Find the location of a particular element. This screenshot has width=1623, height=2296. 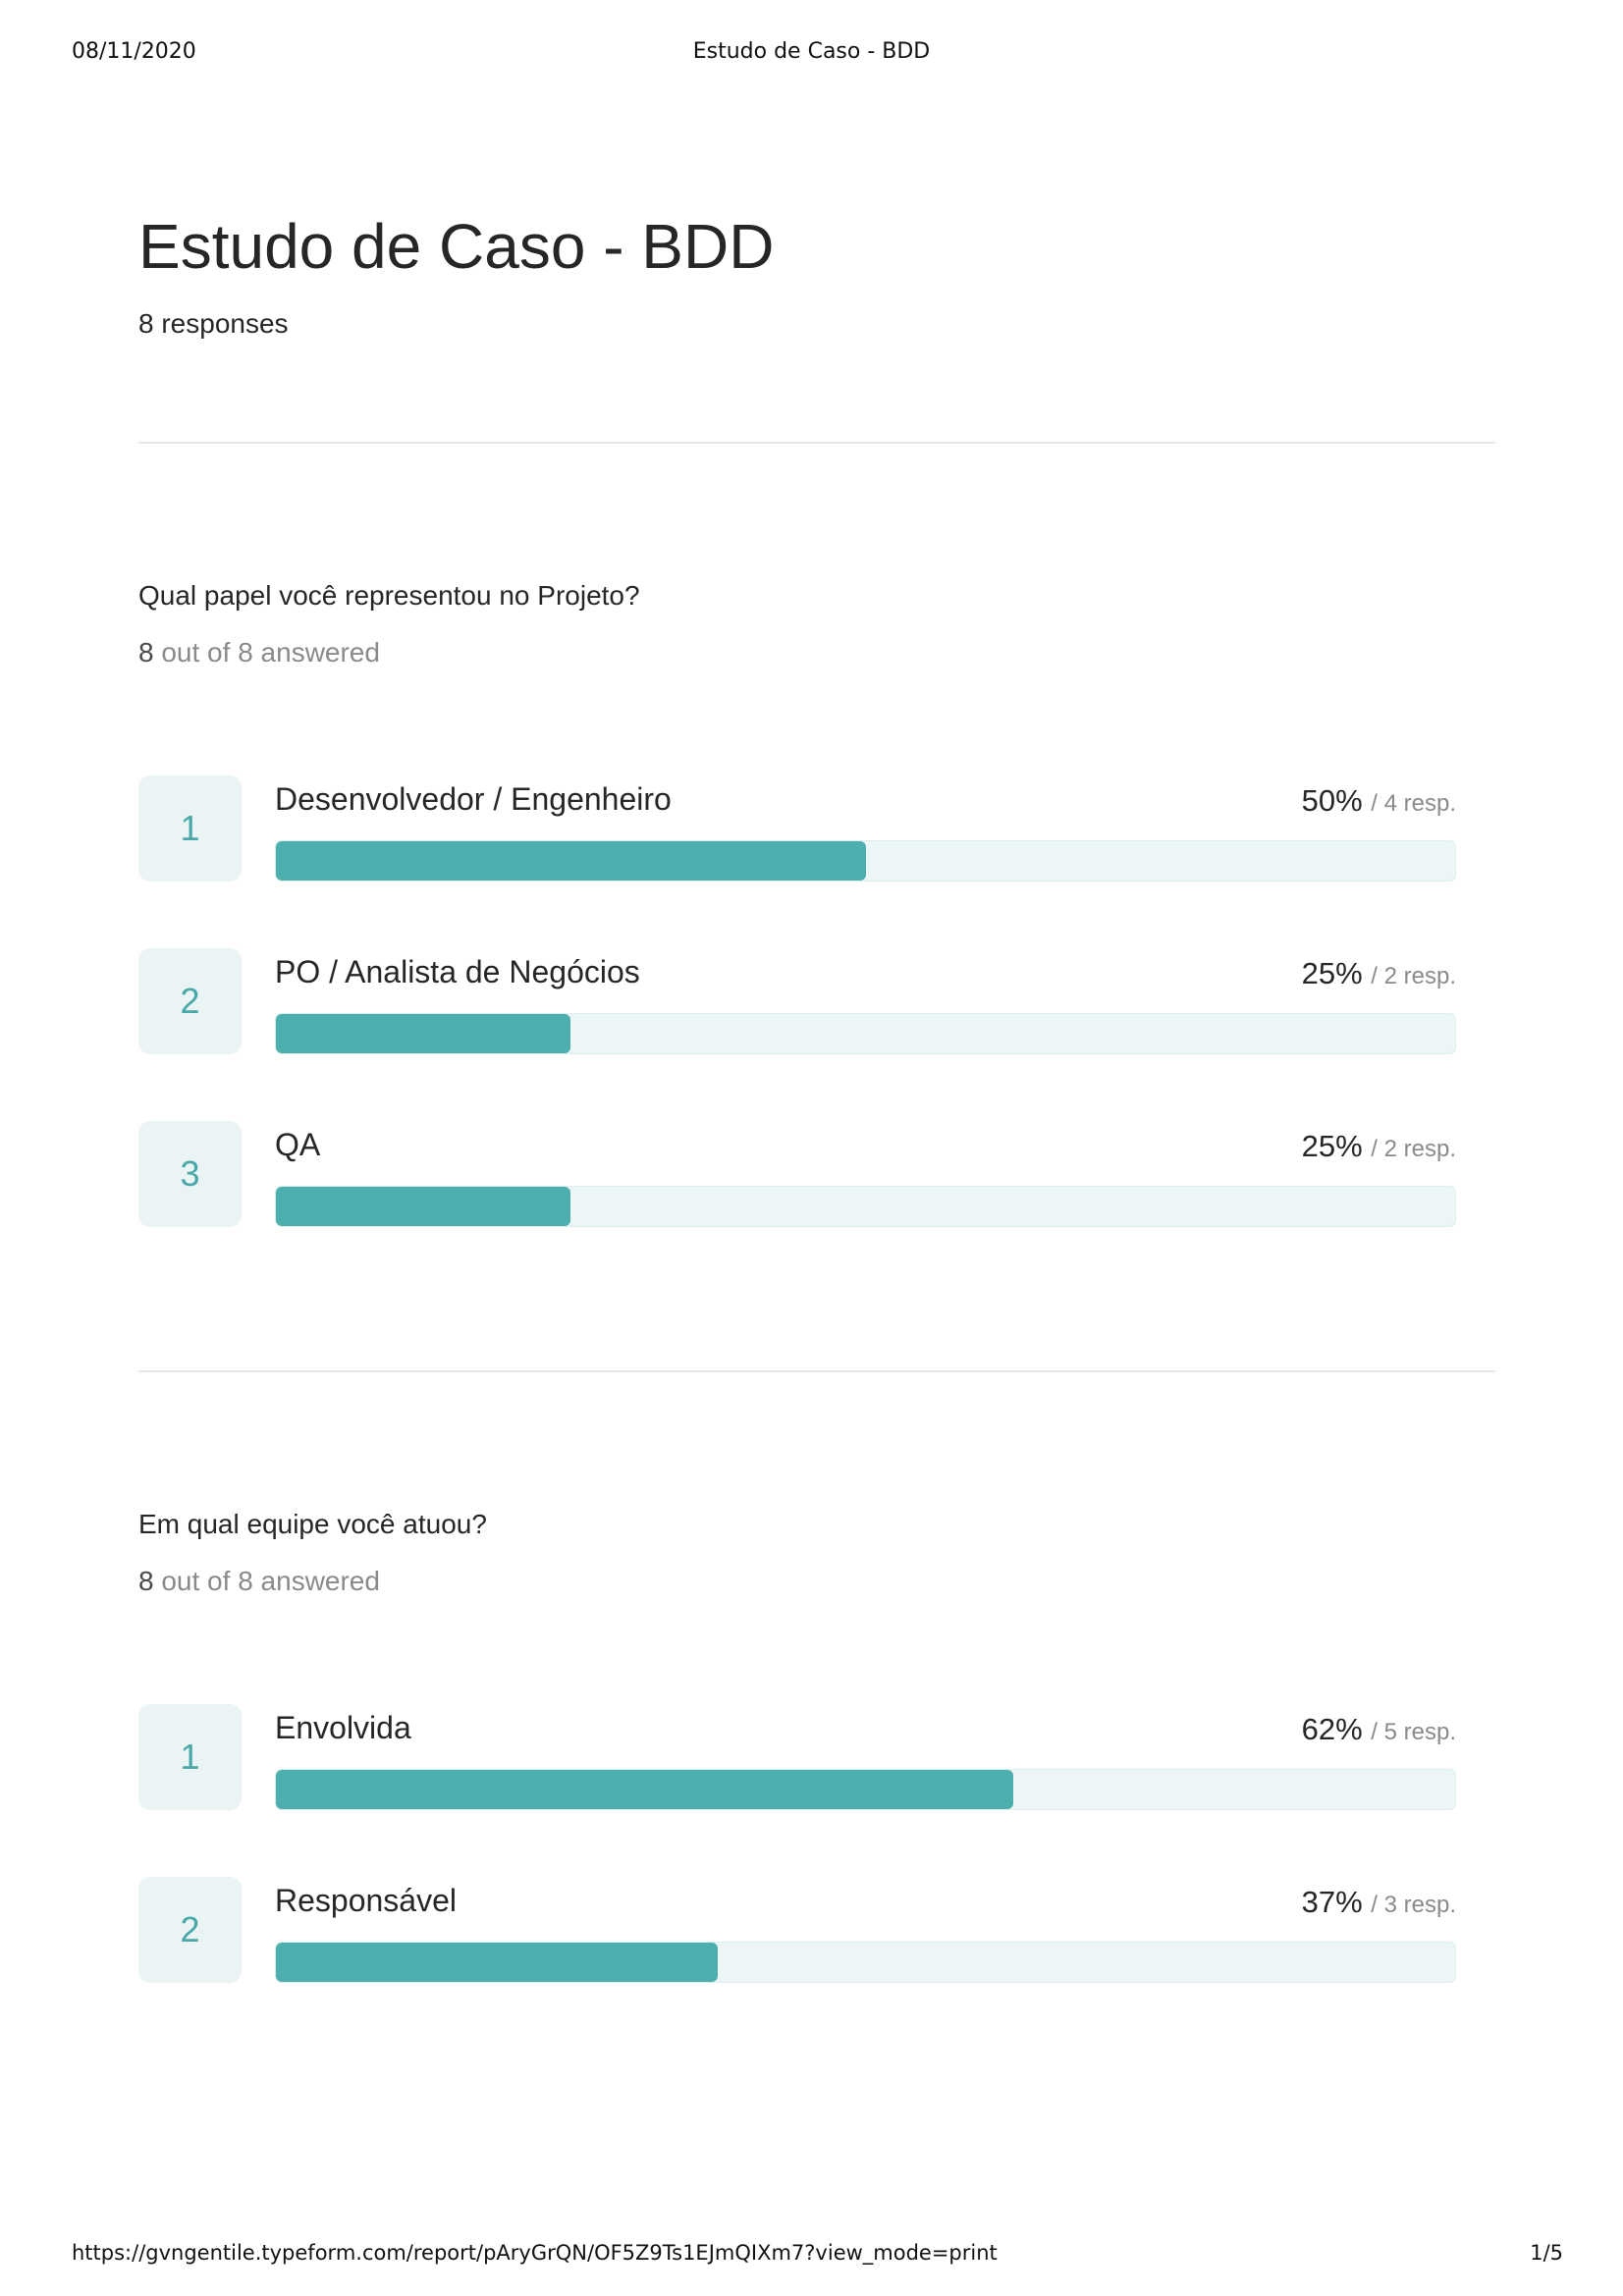

responses-count: 8 responses is located at coordinates (214, 323).